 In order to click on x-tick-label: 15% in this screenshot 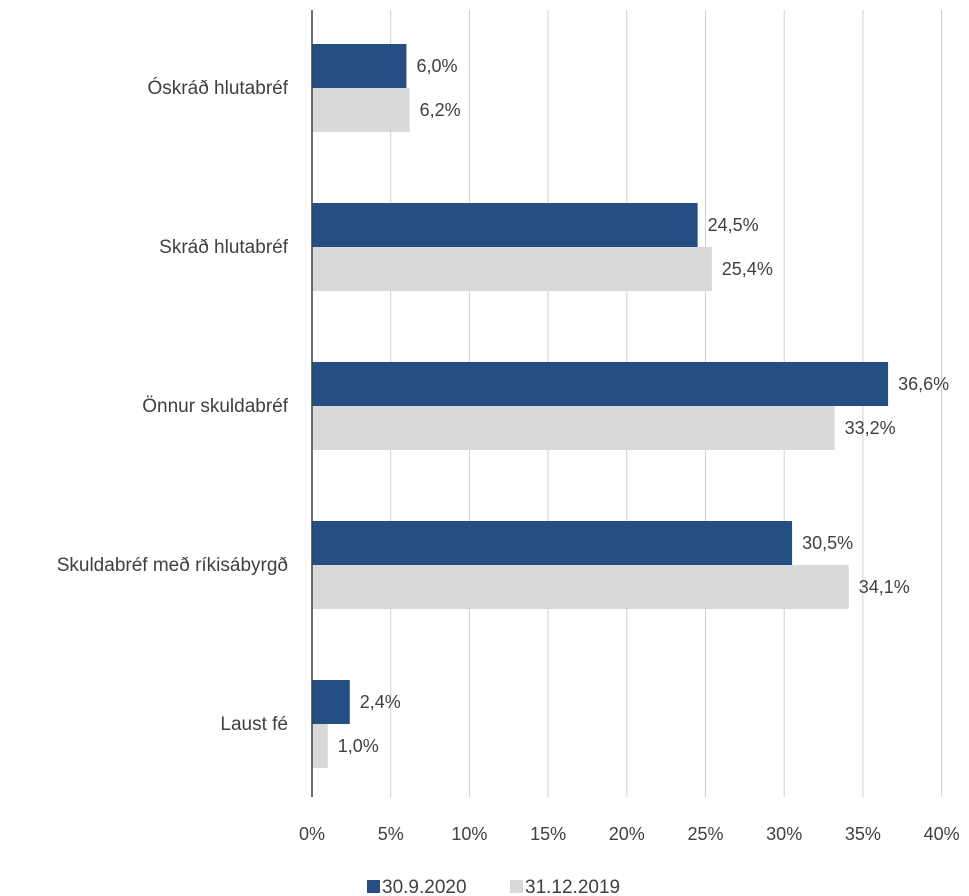, I will do `click(548, 834)`.